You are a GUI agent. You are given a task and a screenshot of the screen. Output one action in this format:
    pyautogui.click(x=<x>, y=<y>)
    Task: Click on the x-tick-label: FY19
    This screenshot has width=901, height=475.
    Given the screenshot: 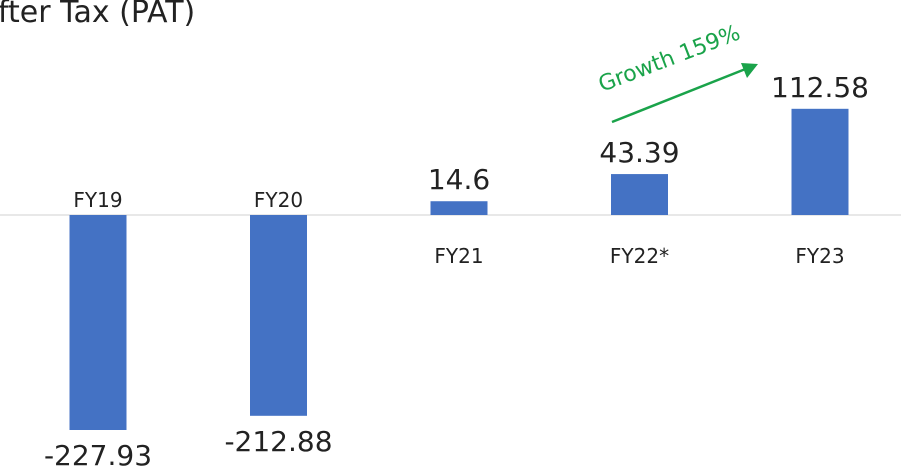 What is the action you would take?
    pyautogui.click(x=97, y=200)
    